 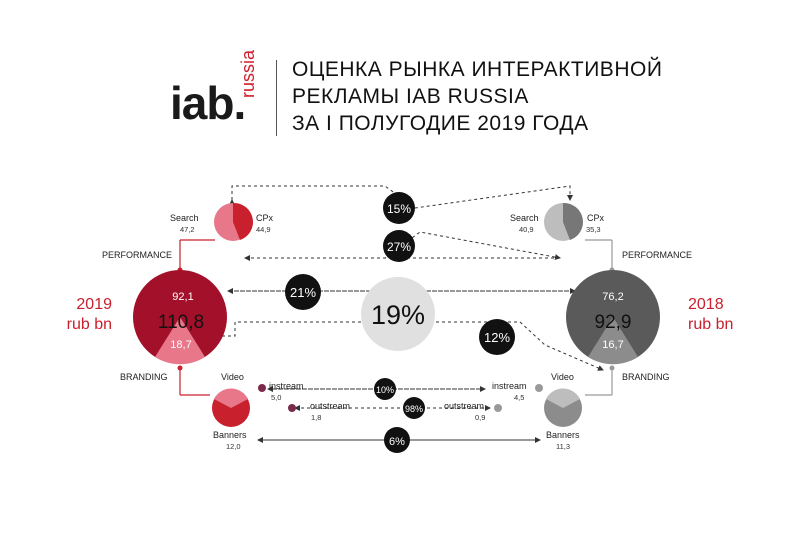 I want to click on cpx-2019-label: CPx, so click(x=265, y=218).